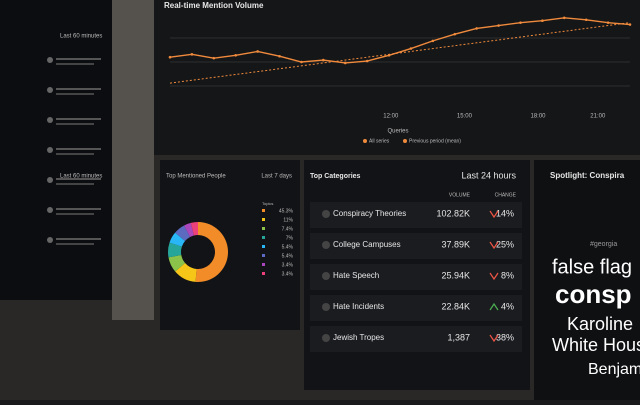 Image resolution: width=640 pixels, height=405 pixels. Describe the element at coordinates (288, 247) in the screenshot. I see `slice-label: 5.4%` at that location.